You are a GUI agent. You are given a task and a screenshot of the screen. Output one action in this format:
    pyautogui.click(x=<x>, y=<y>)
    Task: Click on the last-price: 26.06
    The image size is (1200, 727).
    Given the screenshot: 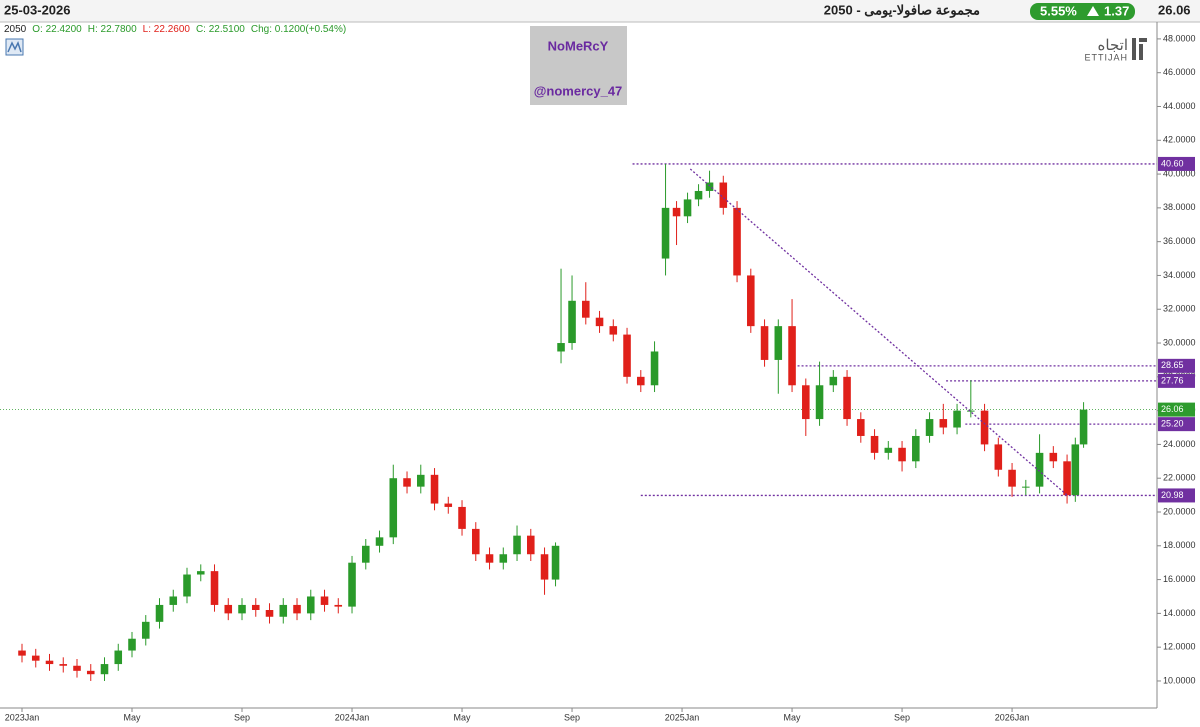 What is the action you would take?
    pyautogui.click(x=1174, y=9)
    